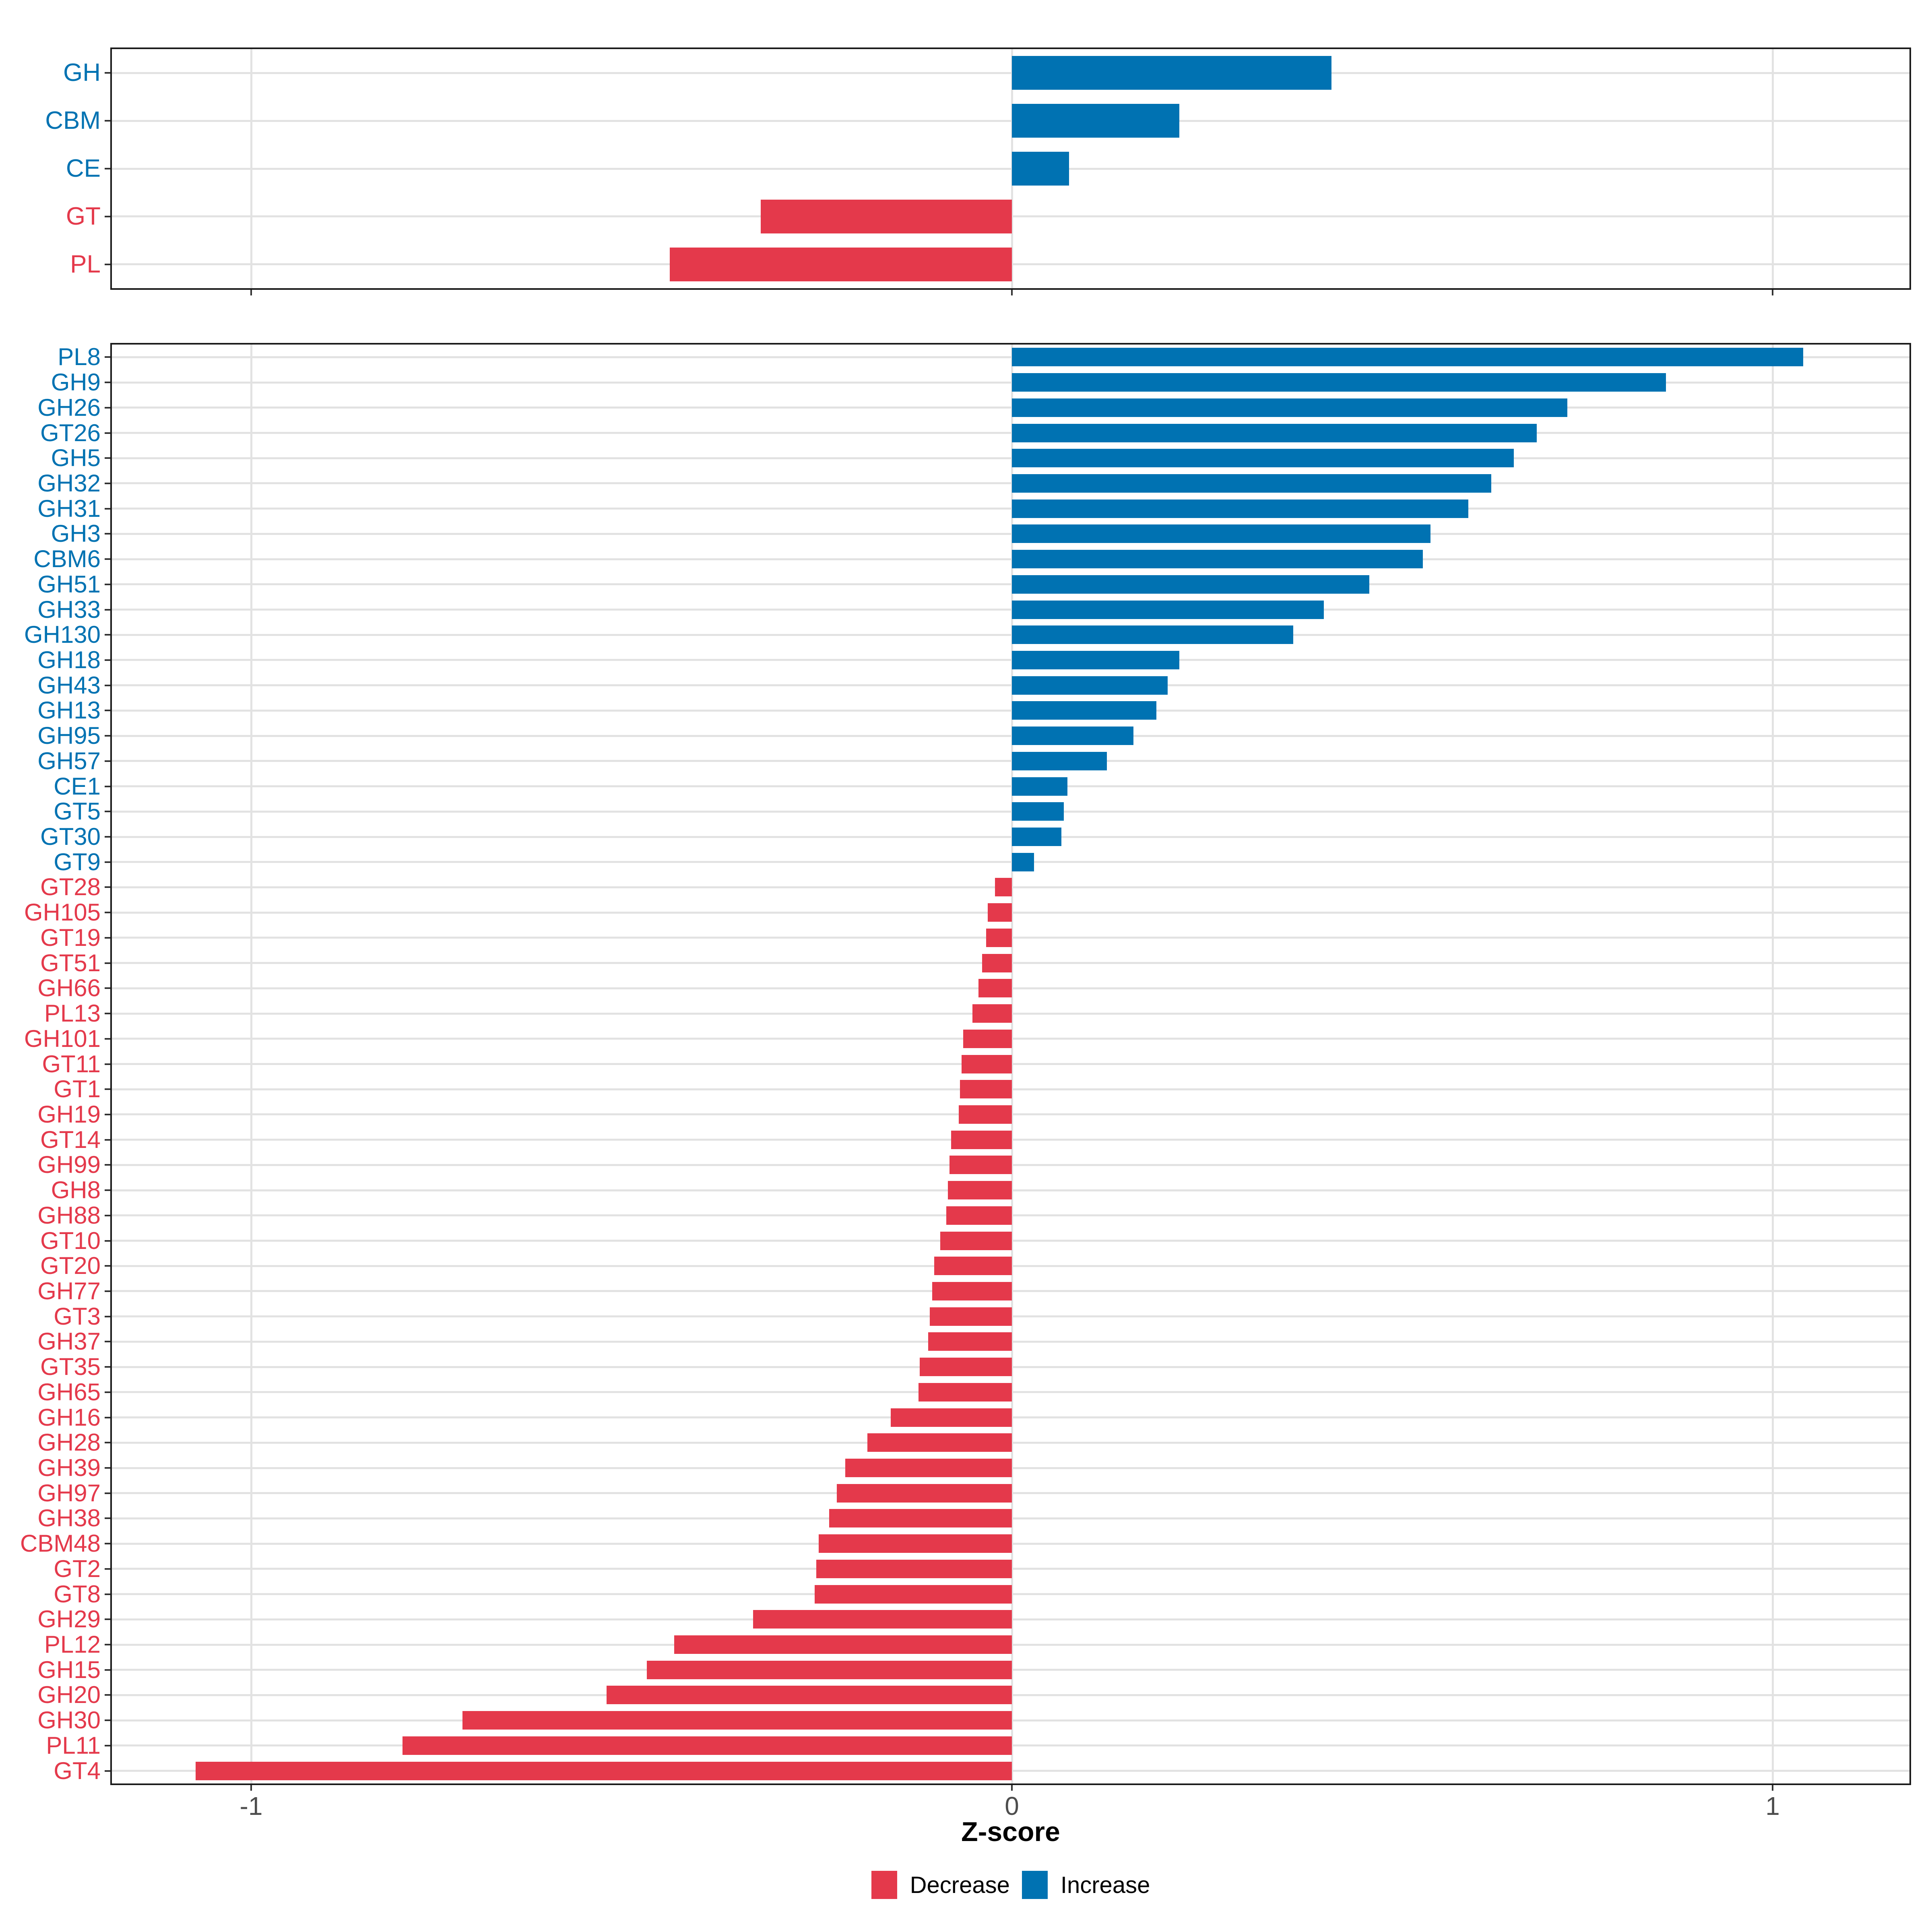 Image resolution: width=1932 pixels, height=1932 pixels. I want to click on bar-ce1, so click(1039, 786).